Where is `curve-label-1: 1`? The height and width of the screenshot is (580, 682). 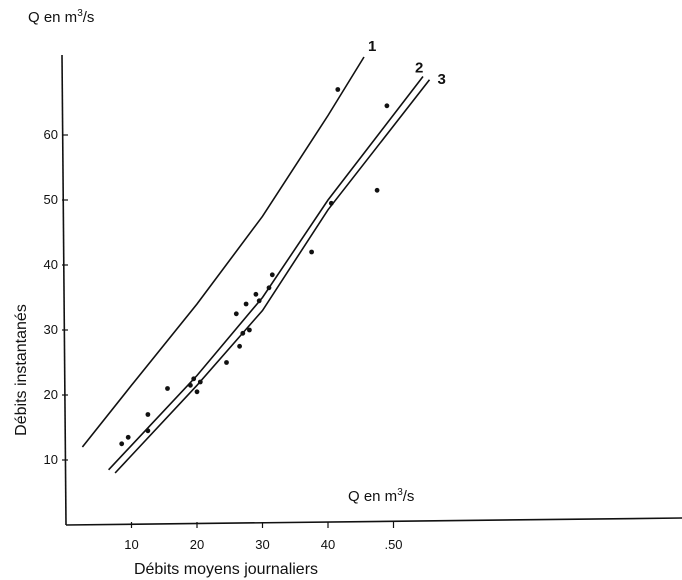
curve-label-1: 1 is located at coordinates (372, 46).